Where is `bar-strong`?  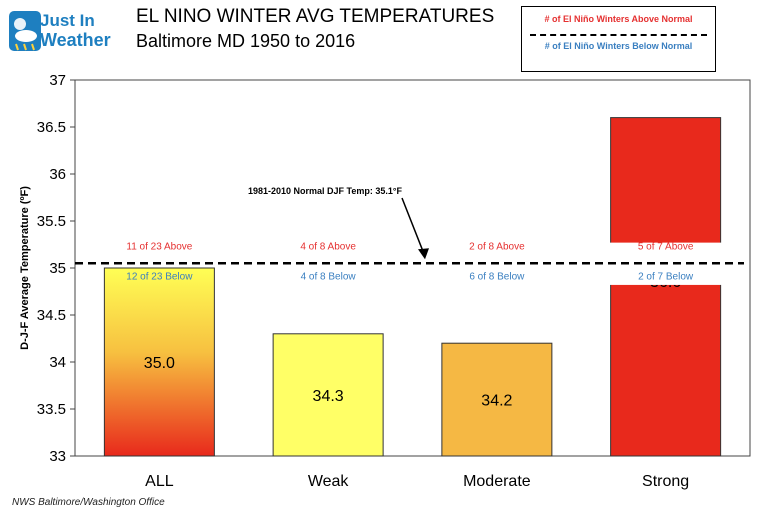 bar-strong is located at coordinates (666, 287).